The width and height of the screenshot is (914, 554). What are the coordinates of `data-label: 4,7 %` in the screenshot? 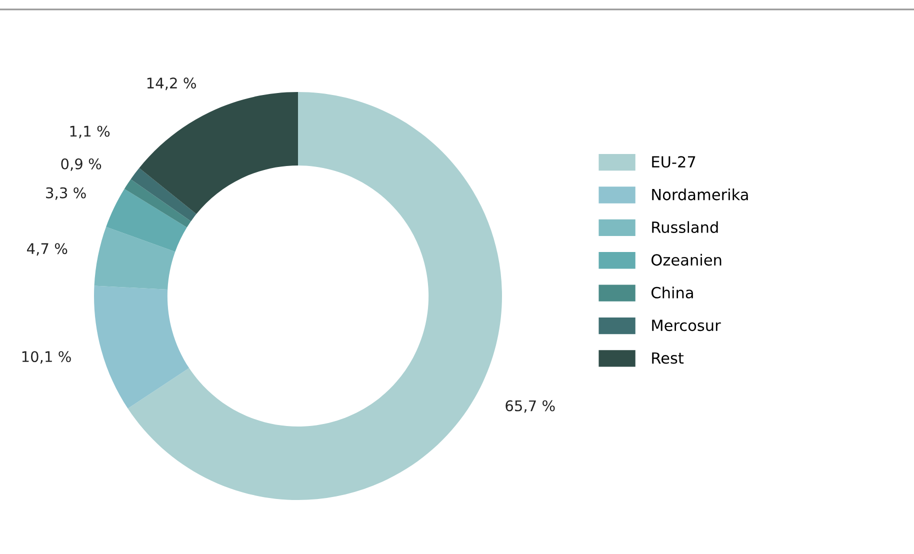 It's located at (47, 249).